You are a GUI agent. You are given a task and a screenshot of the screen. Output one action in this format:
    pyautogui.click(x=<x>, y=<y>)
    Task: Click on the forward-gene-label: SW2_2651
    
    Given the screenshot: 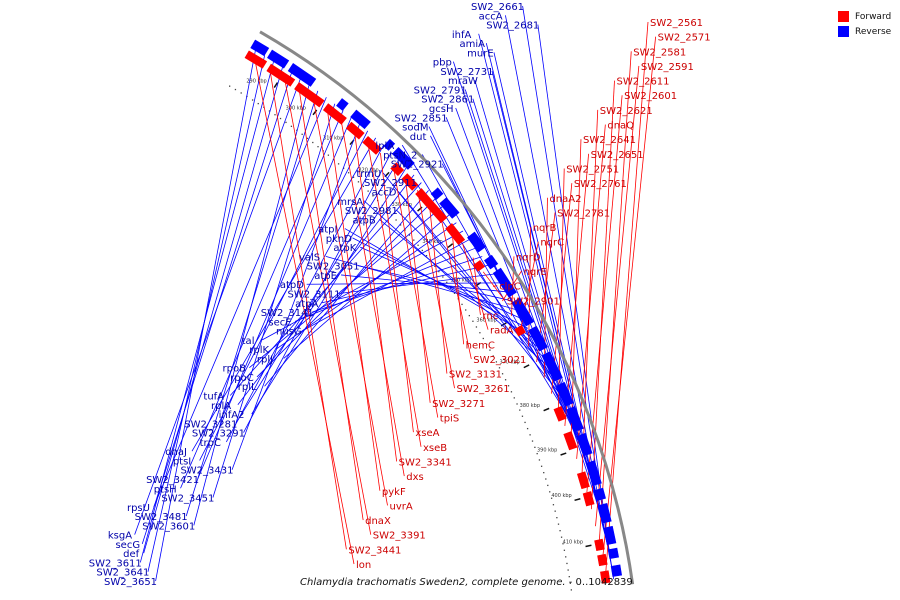 What is the action you would take?
    pyautogui.click(x=617, y=155)
    